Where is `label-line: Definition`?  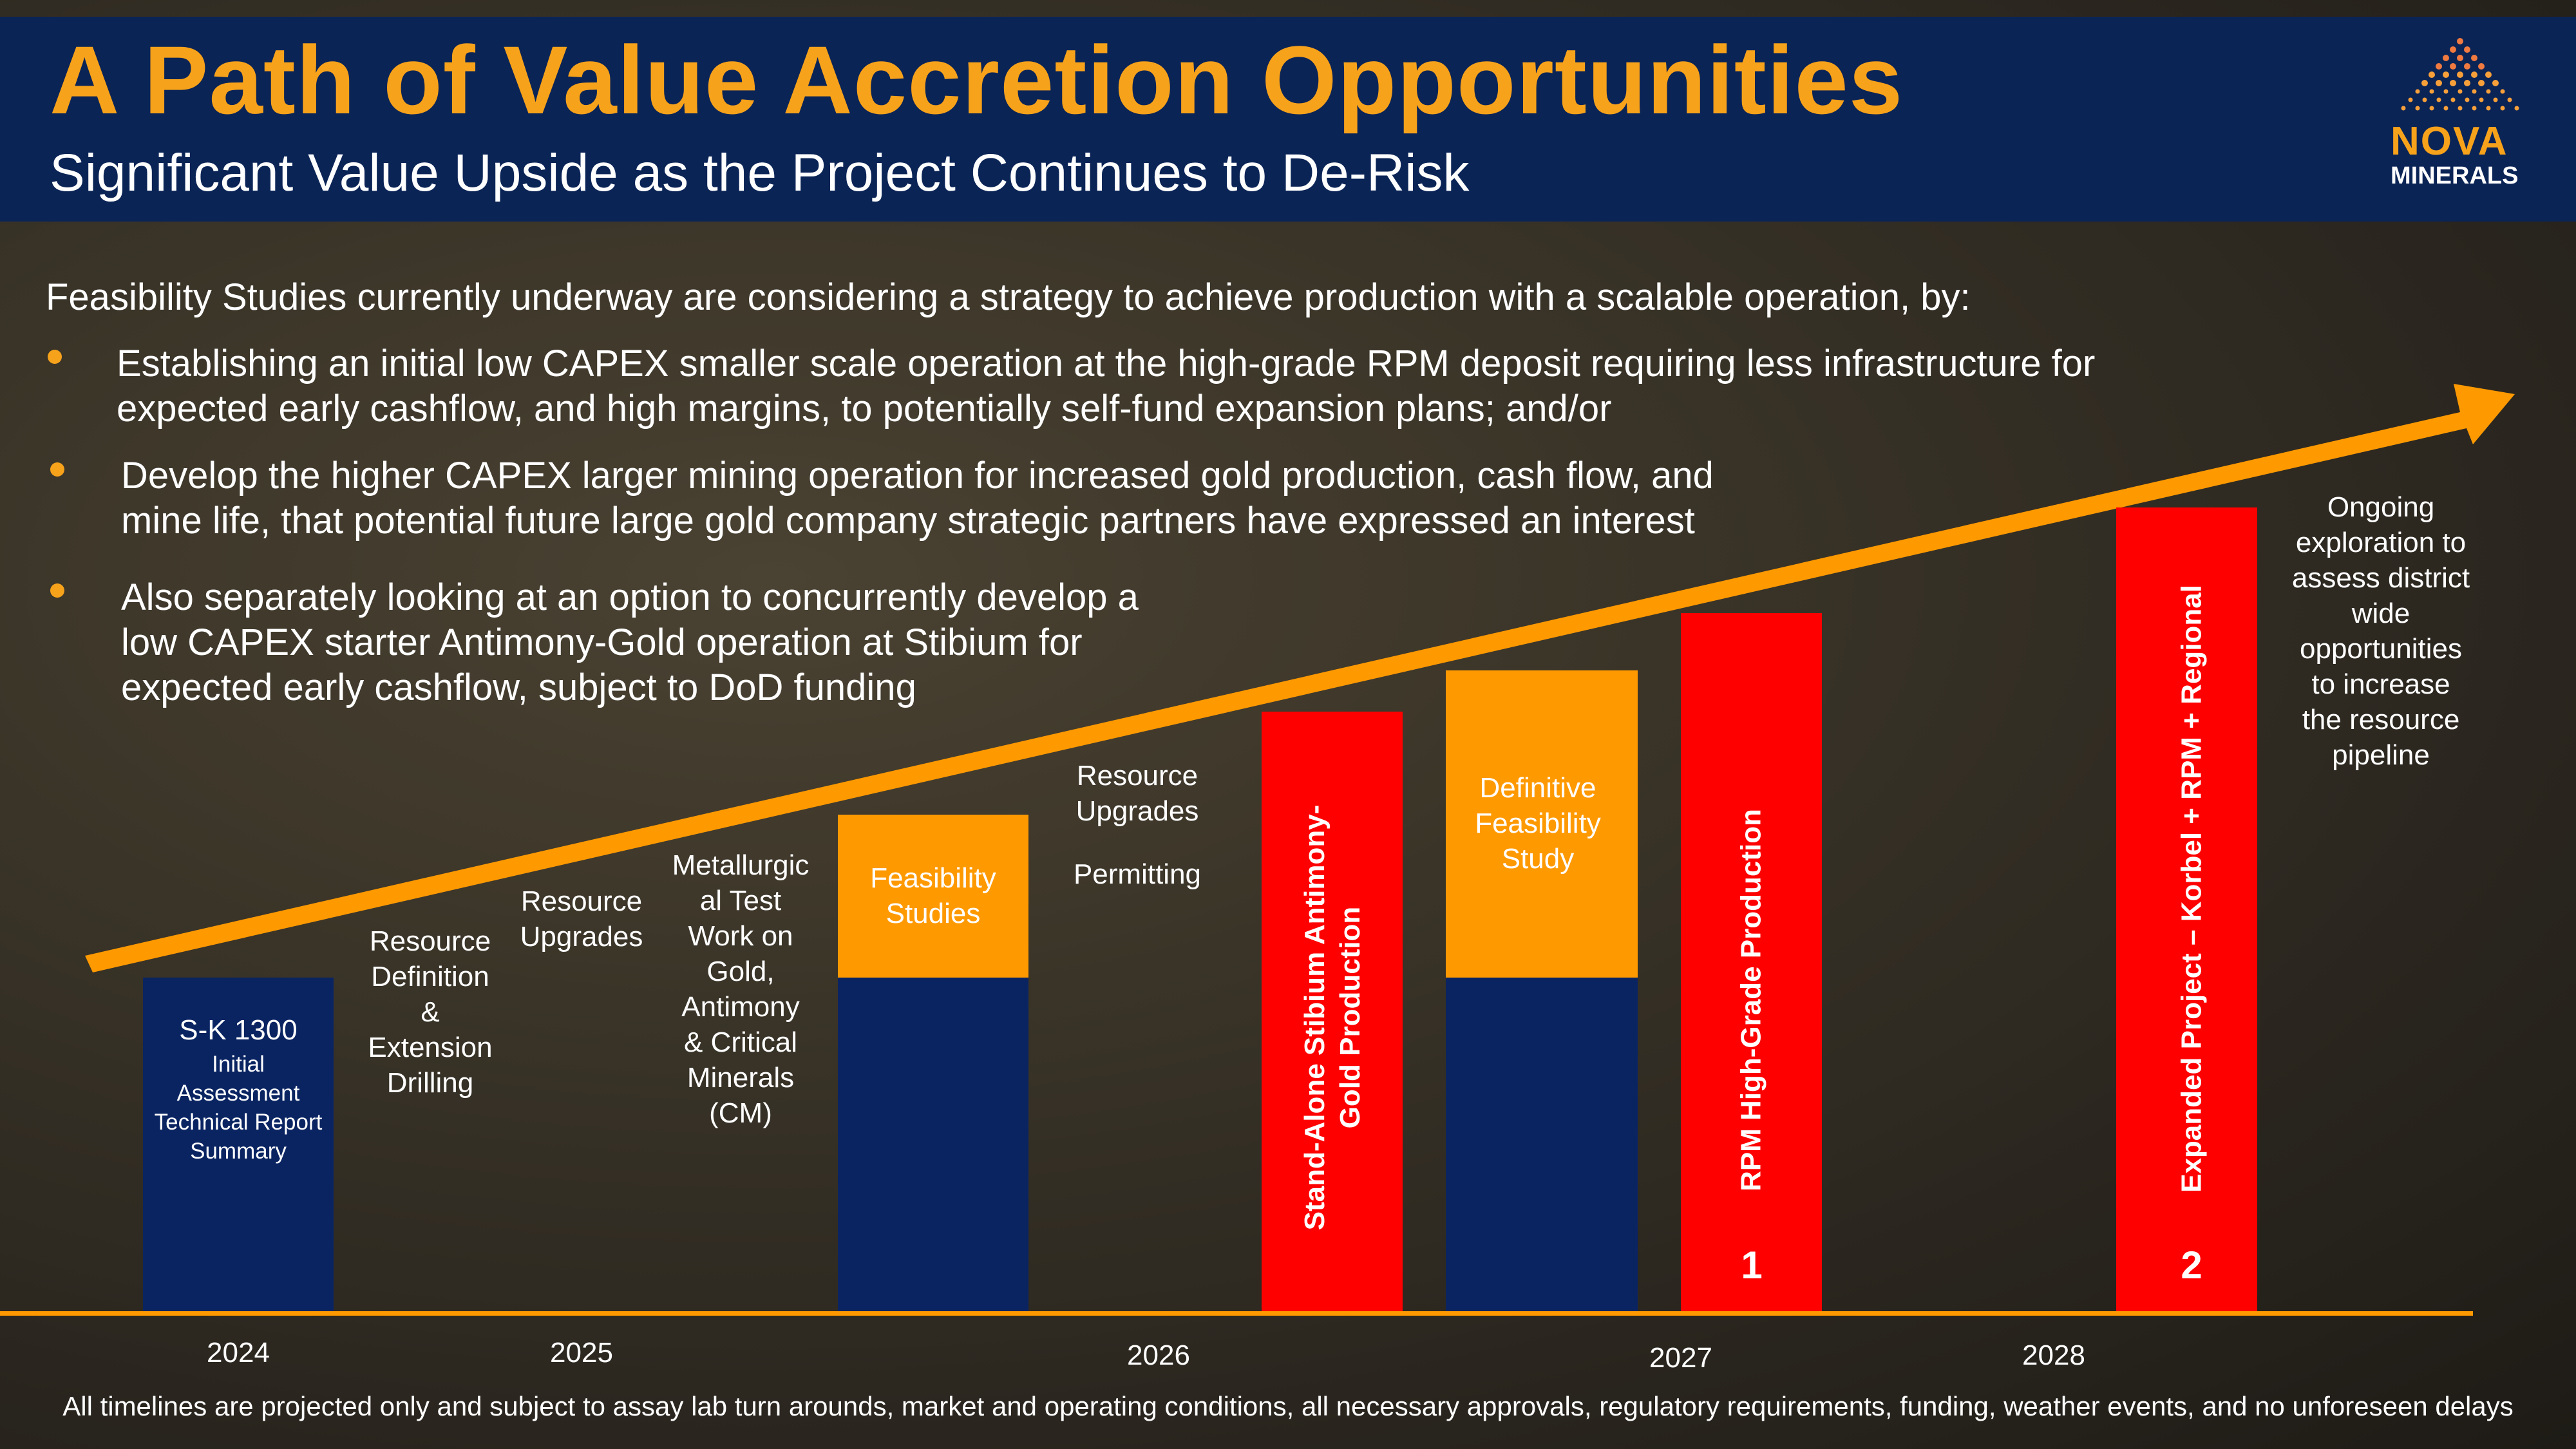 label-line: Definition is located at coordinates (430, 976).